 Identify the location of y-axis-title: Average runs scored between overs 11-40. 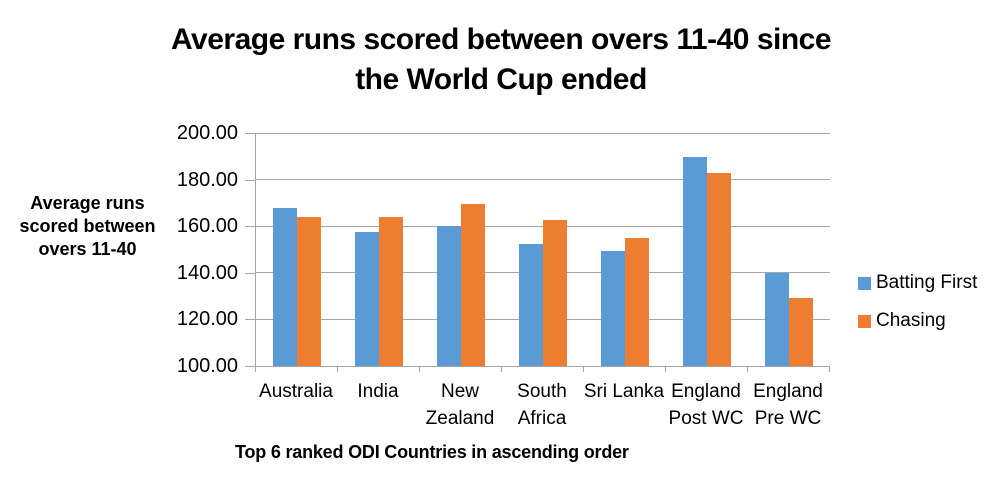
(87, 226).